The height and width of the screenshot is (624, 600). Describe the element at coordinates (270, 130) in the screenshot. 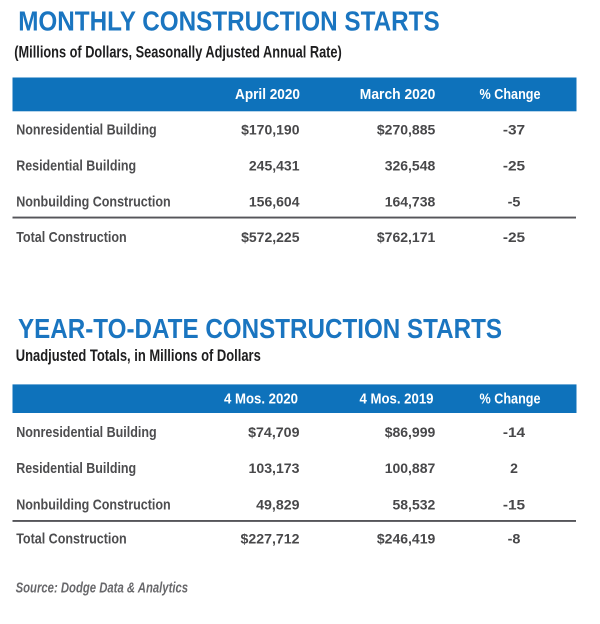

I see `svg-text: $170,190` at that location.